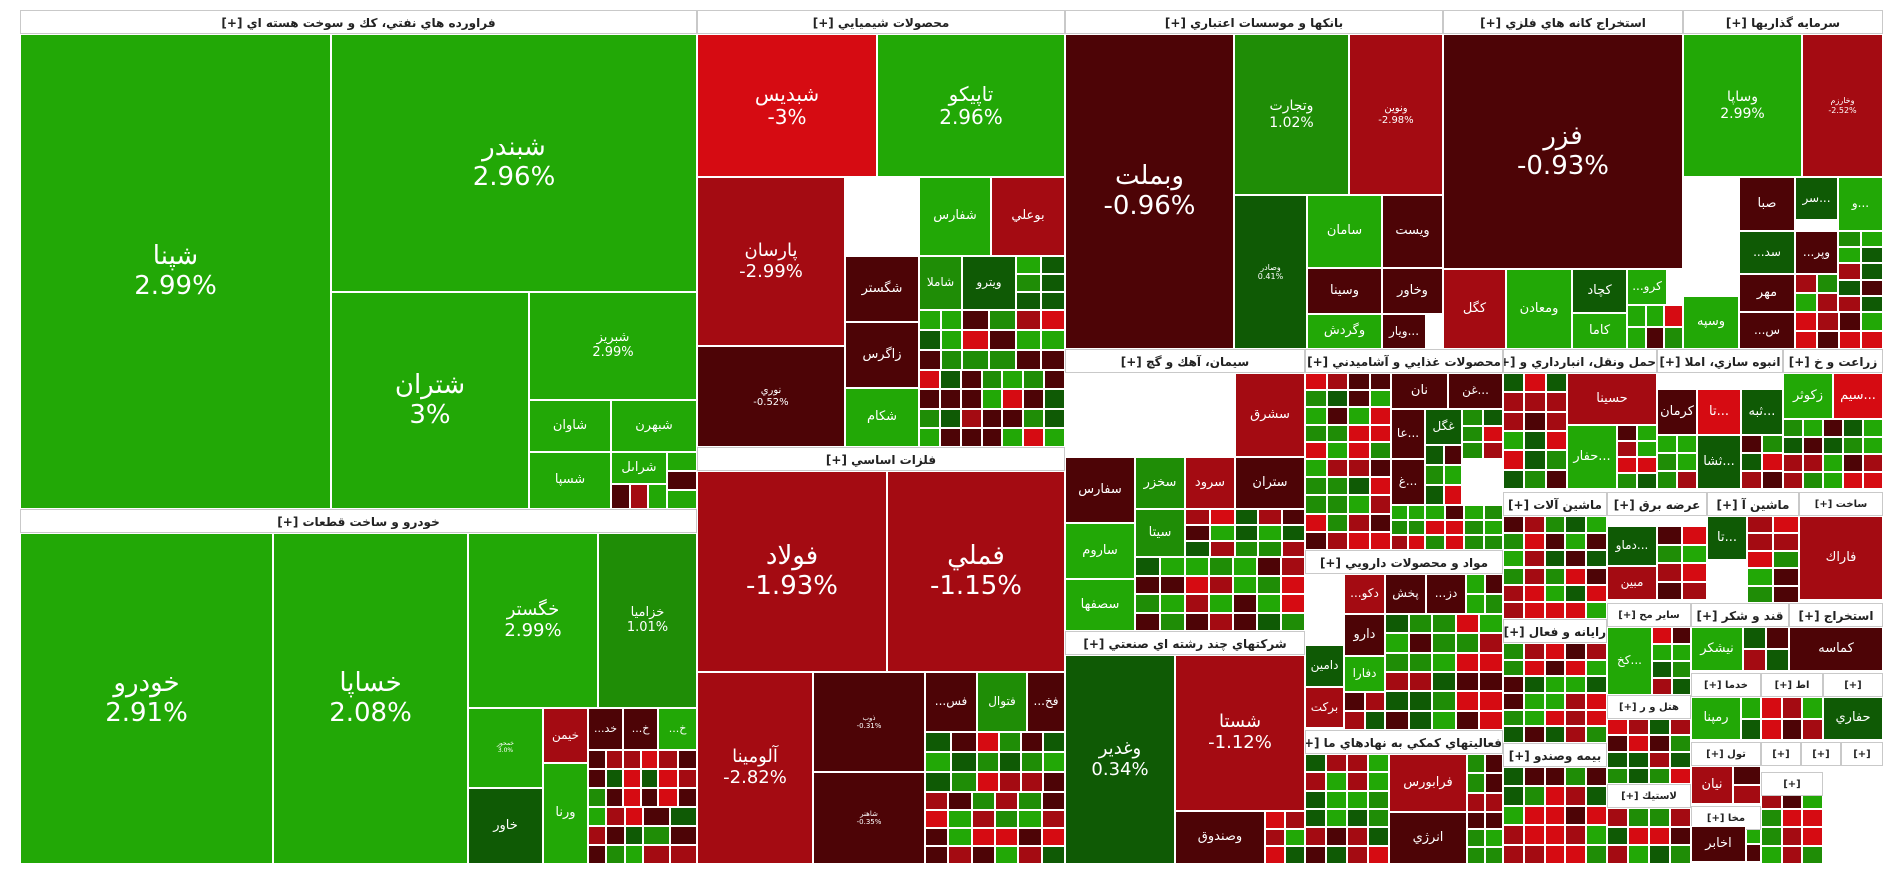 The height and width of the screenshot is (873, 1900). I want to click on stock-tile: خيمن, so click(565, 735).